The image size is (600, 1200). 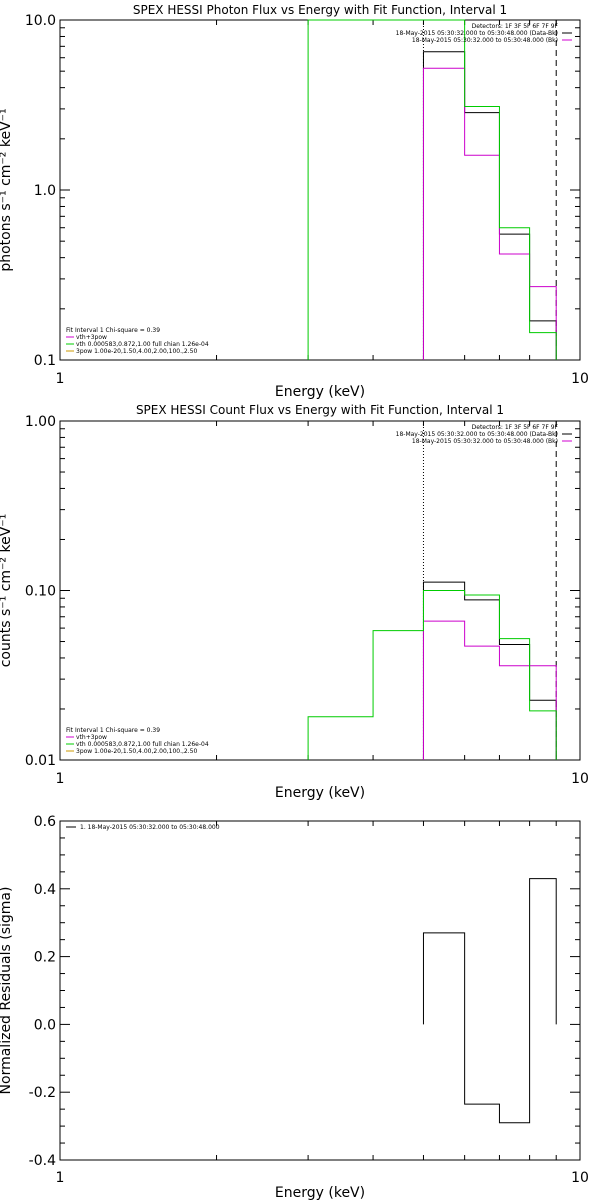 What do you see at coordinates (40, 422) in the screenshot?
I see `y-tick-label: 1.00` at bounding box center [40, 422].